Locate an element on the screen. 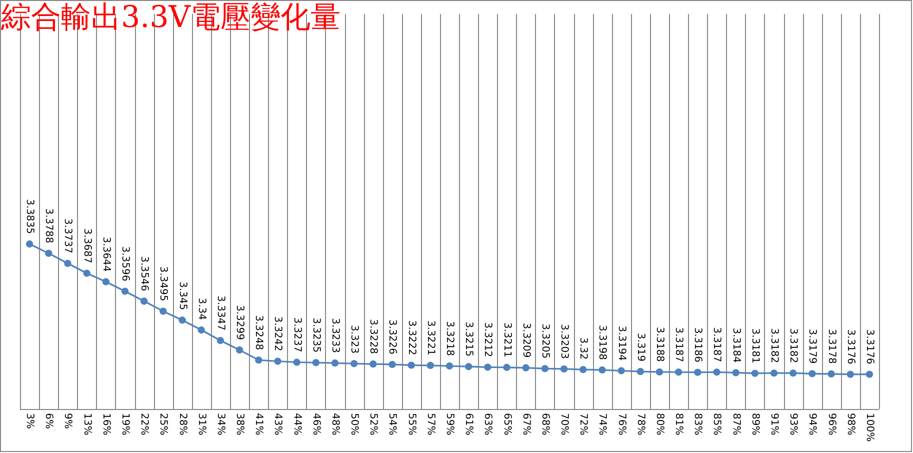 Image resolution: width=913 pixels, height=453 pixels. data-label: 3.3228 is located at coordinates (373, 336).